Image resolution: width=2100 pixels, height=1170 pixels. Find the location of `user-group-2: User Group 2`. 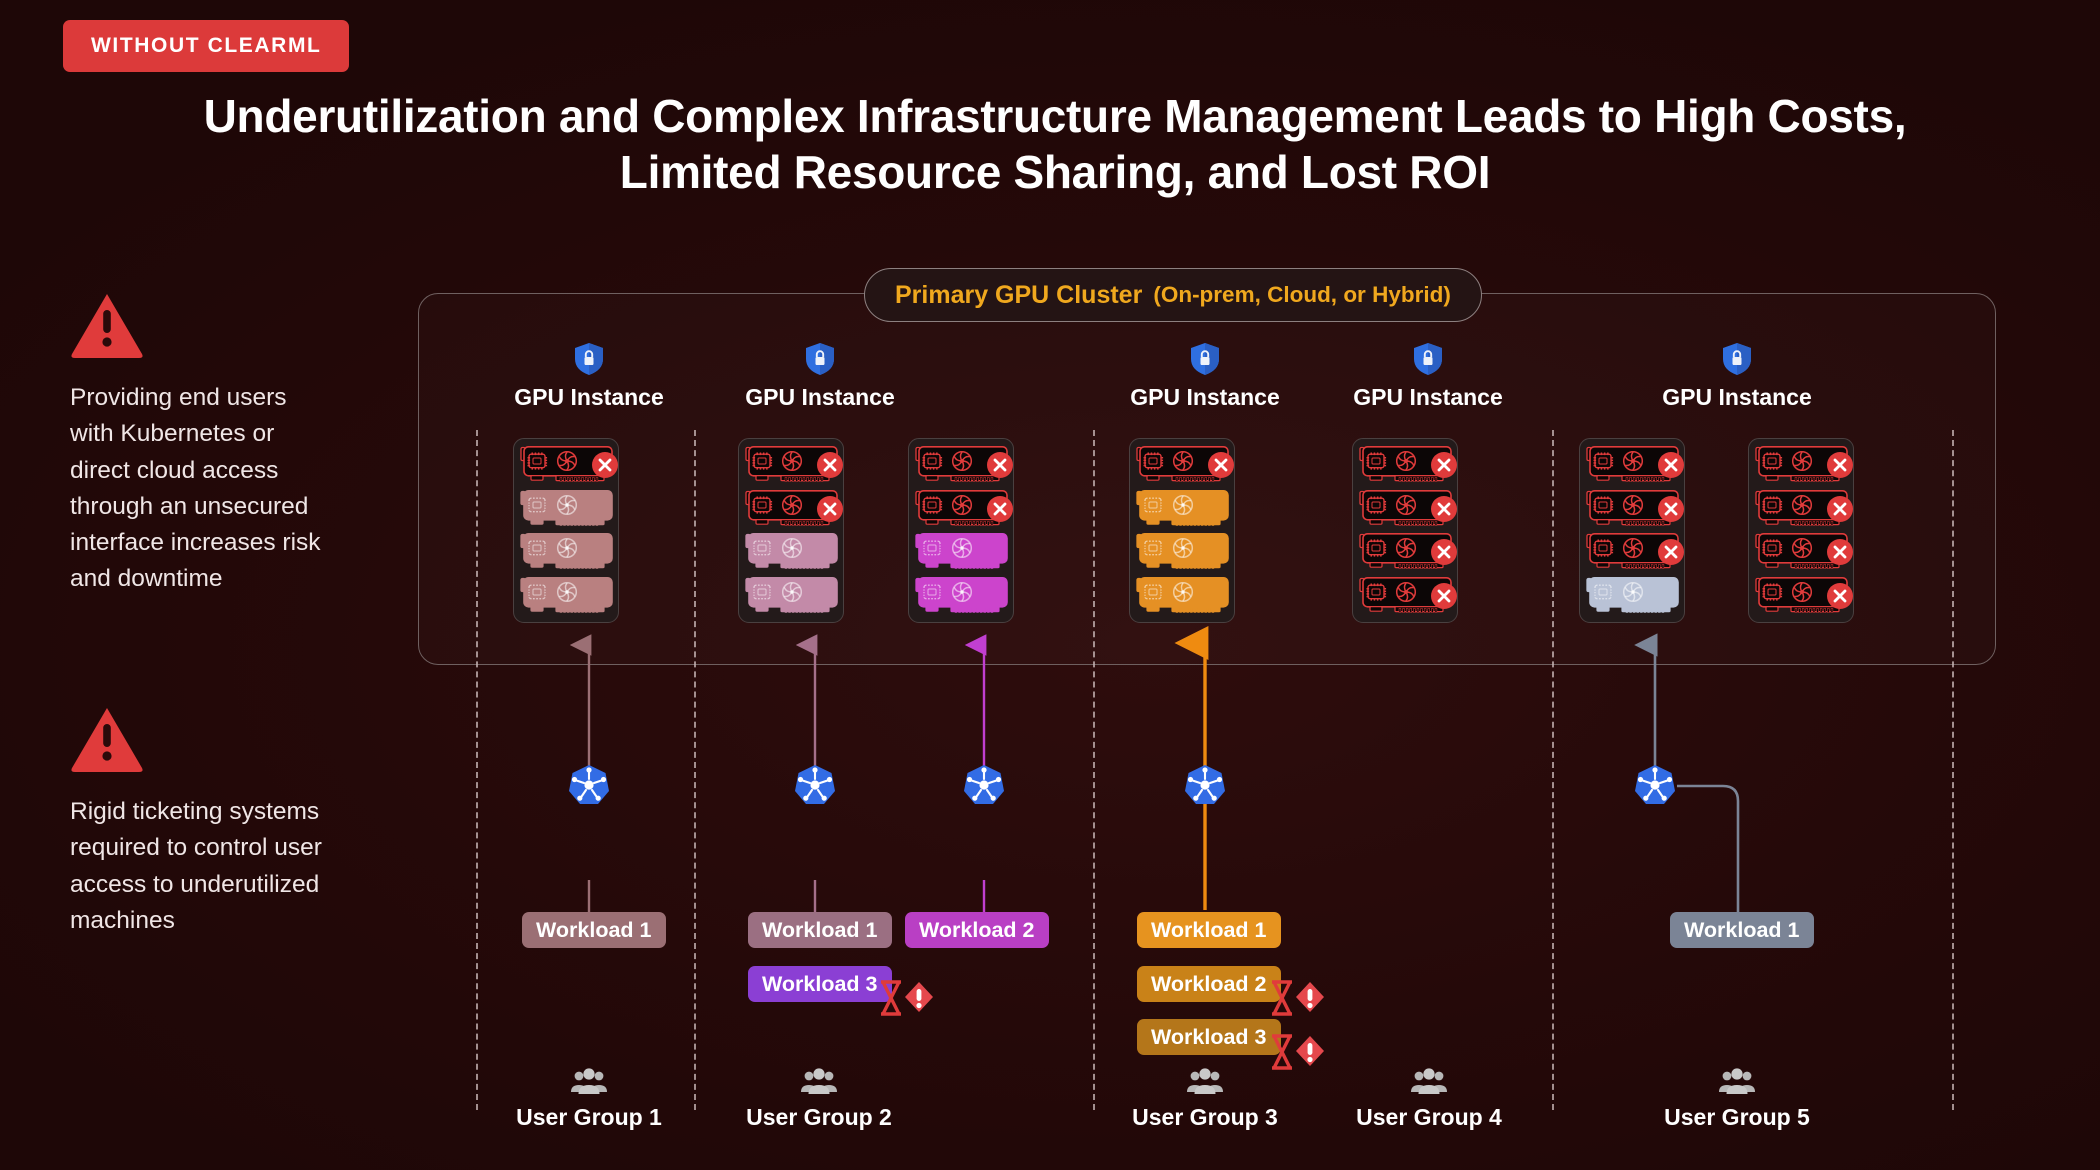

user-group-2: User Group 2 is located at coordinates (819, 1099).